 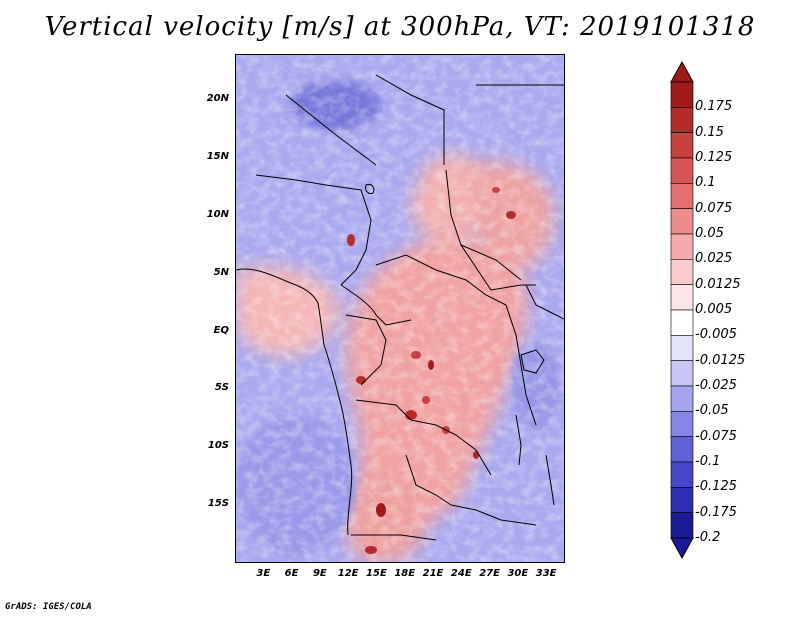 I want to click on colorbar-label: 0.175, so click(x=714, y=107).